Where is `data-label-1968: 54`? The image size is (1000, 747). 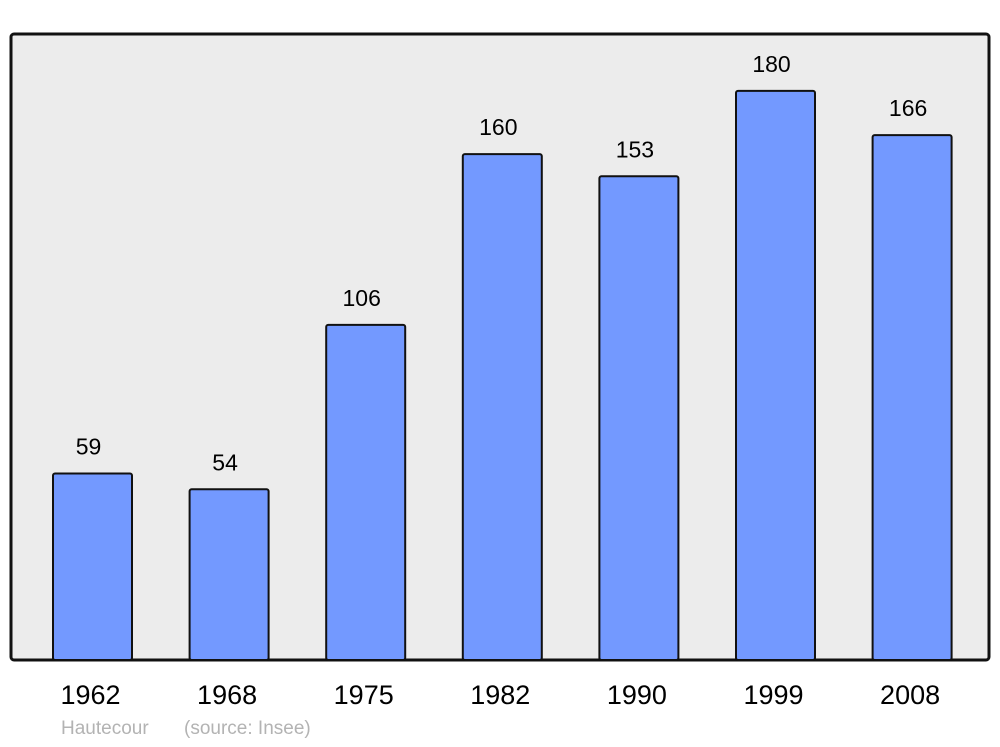 data-label-1968: 54 is located at coordinates (225, 462).